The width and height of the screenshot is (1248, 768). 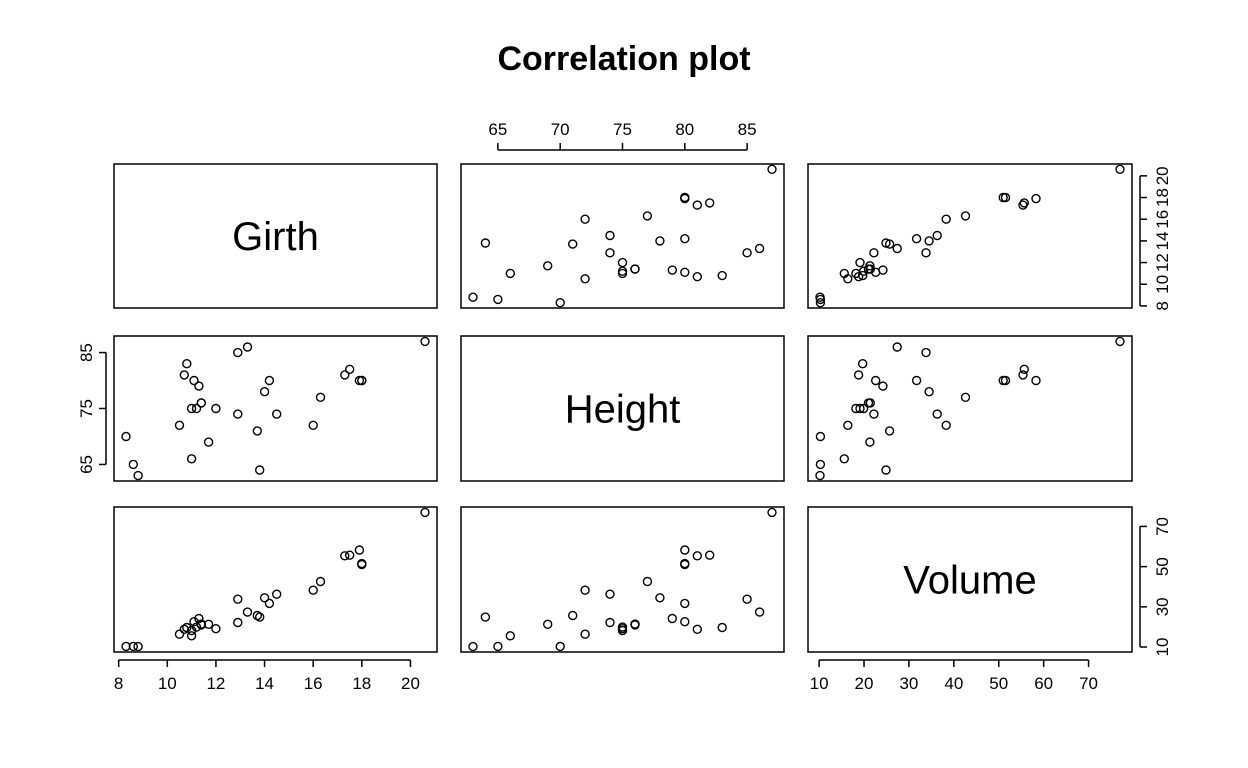 What do you see at coordinates (622, 236) in the screenshot?
I see `panel-girth-height` at bounding box center [622, 236].